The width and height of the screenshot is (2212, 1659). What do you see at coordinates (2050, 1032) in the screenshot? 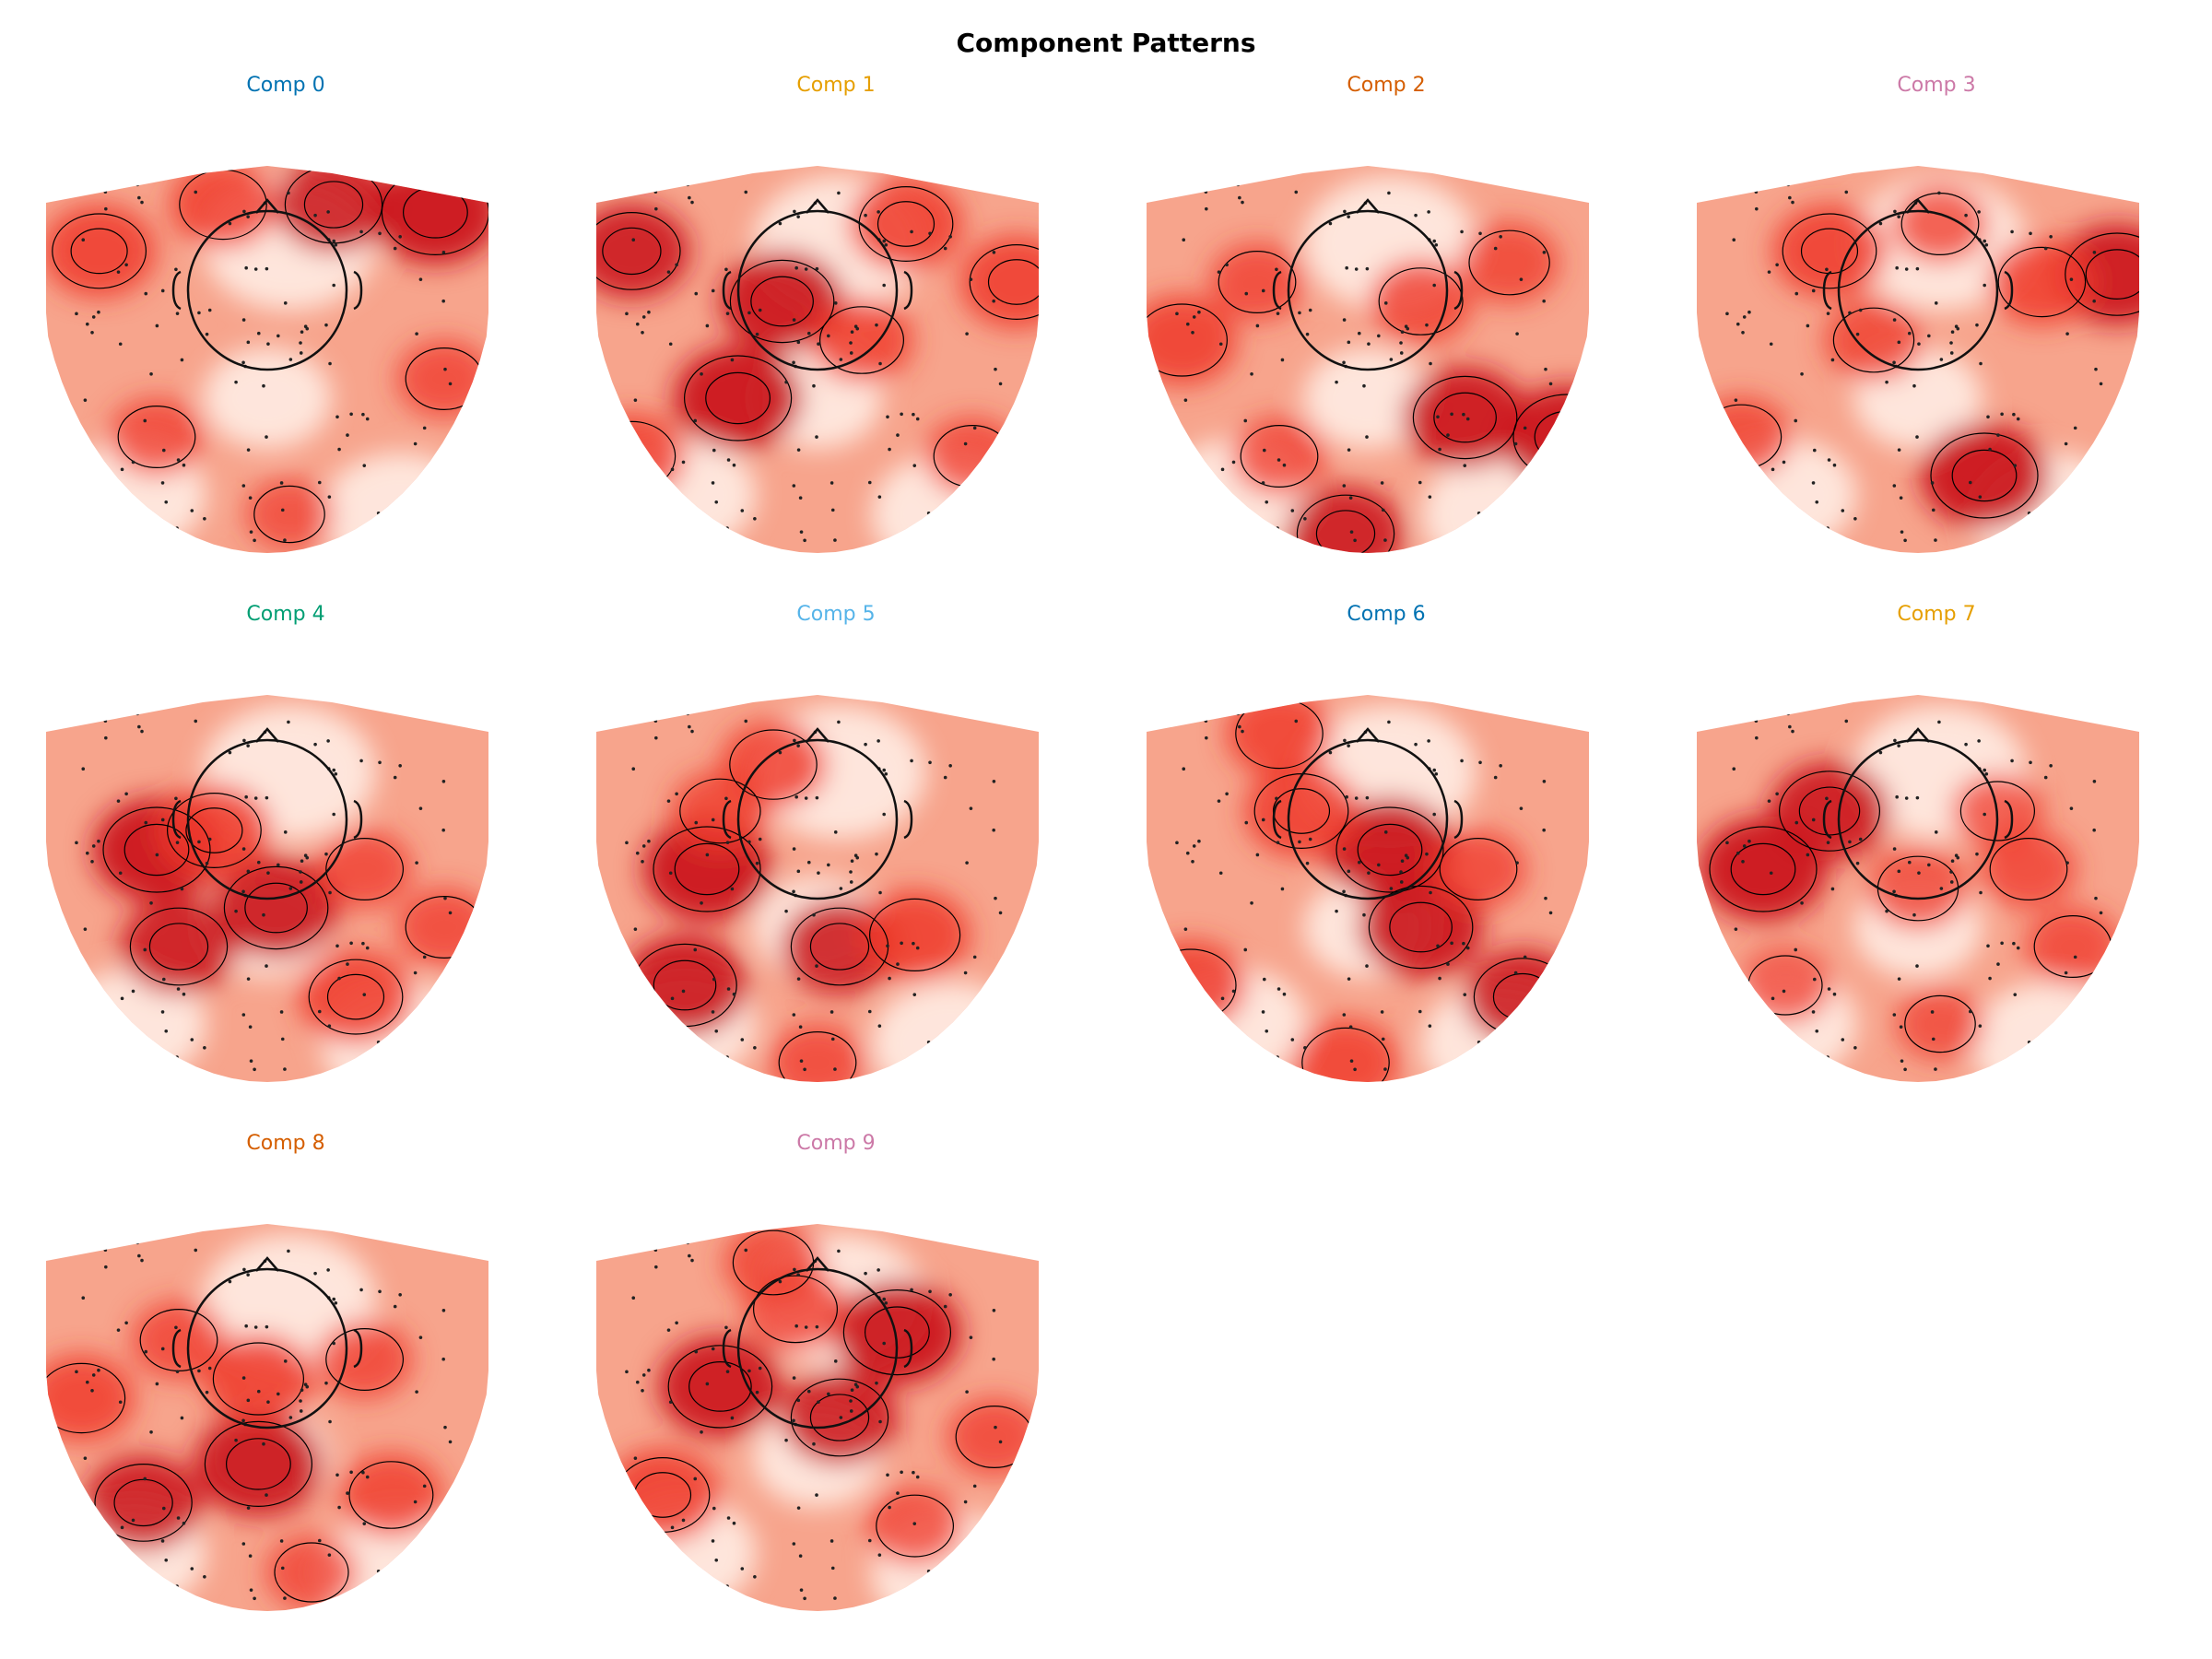
I see `low-region` at bounding box center [2050, 1032].